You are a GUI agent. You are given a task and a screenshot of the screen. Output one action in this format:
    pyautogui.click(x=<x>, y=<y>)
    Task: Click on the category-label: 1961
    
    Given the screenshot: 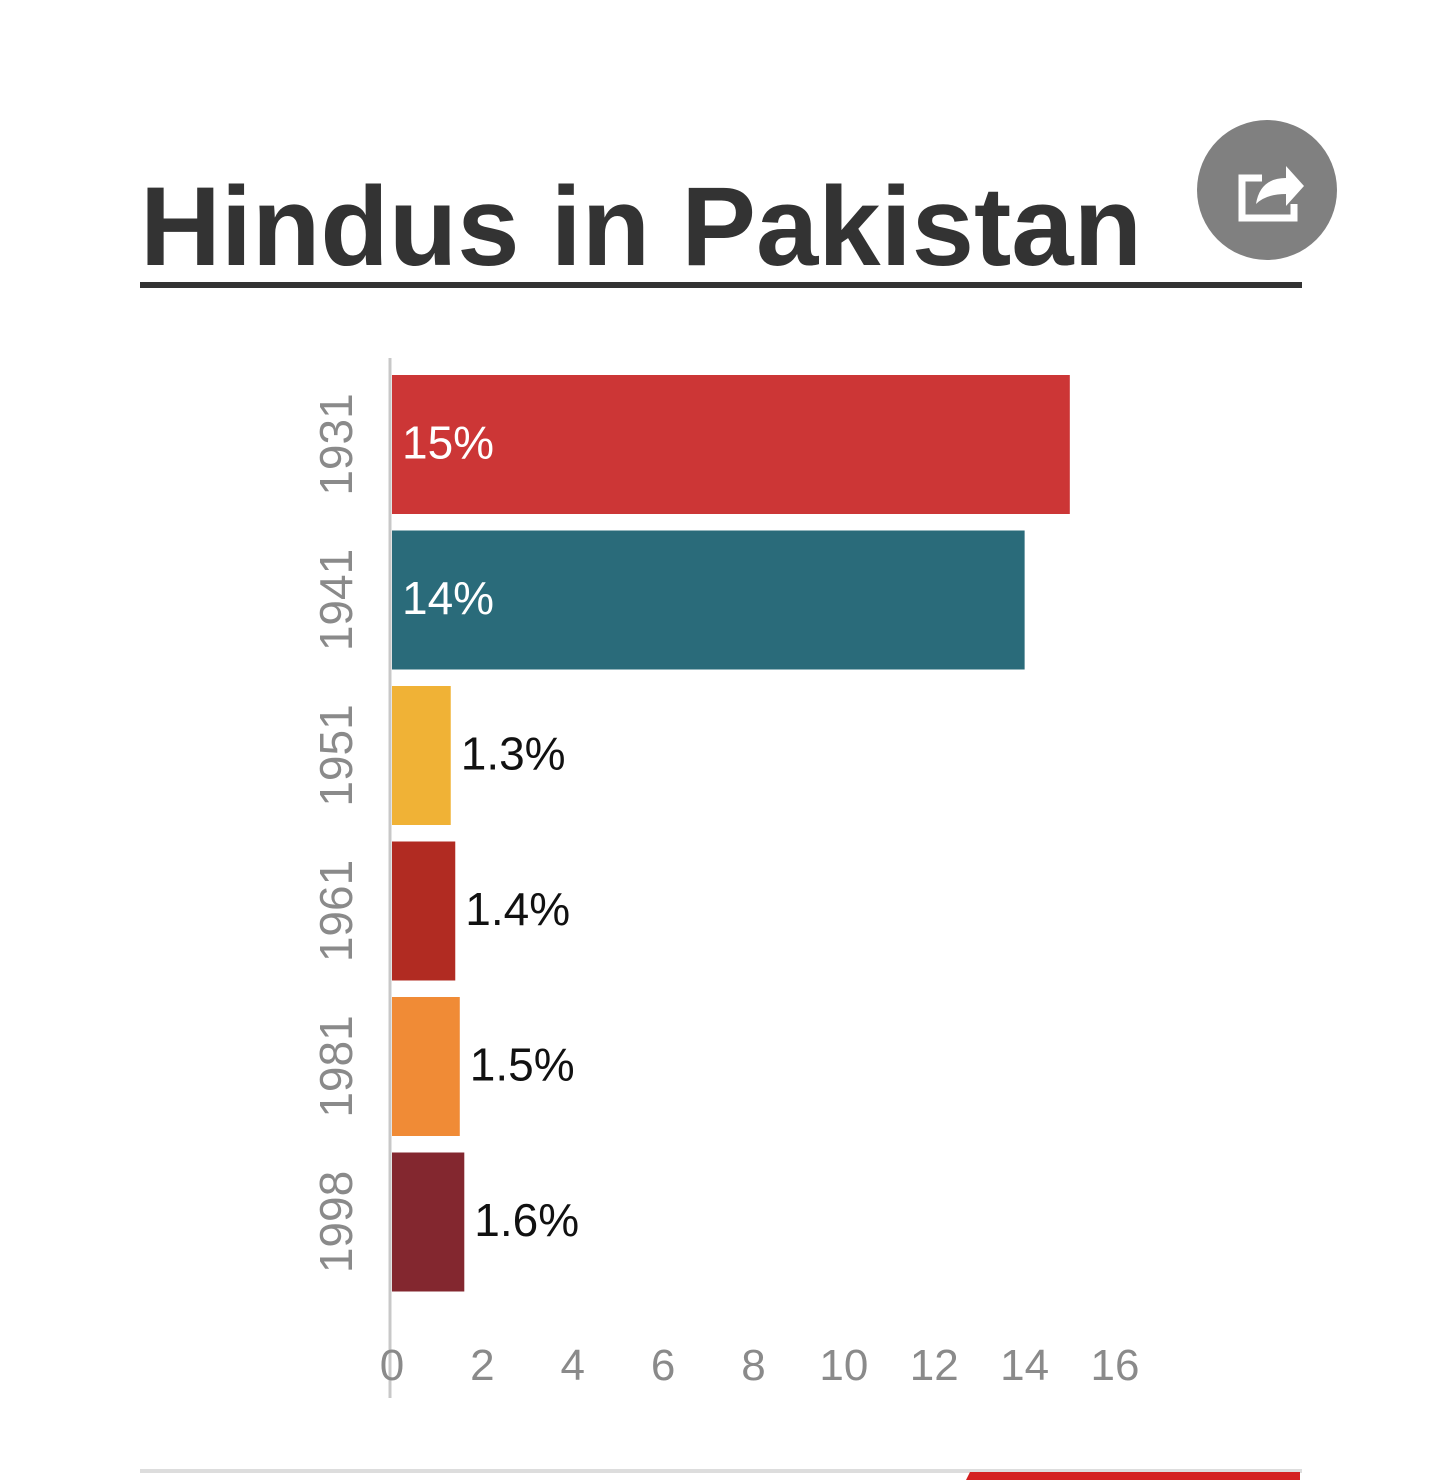 What is the action you would take?
    pyautogui.click(x=336, y=911)
    